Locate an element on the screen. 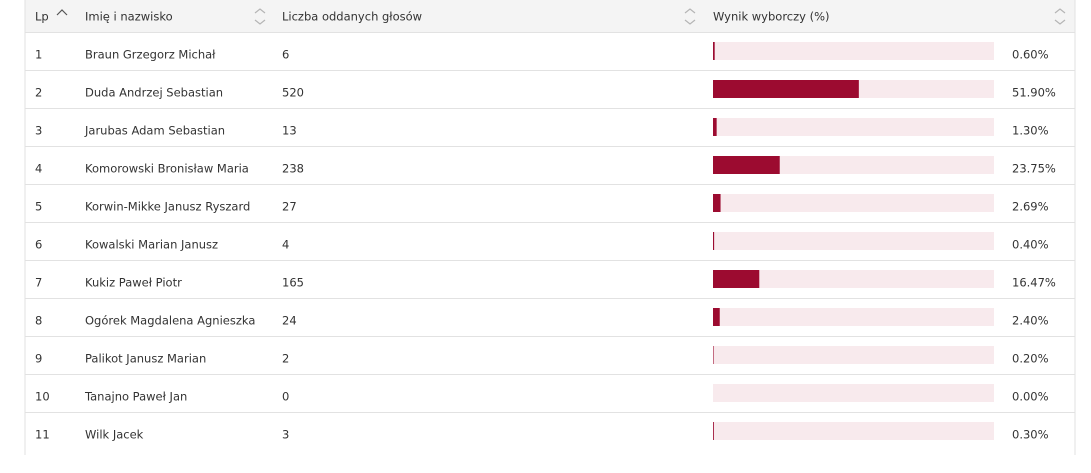 This screenshot has width=1091, height=473. result-label: 0.40% is located at coordinates (1030, 245).